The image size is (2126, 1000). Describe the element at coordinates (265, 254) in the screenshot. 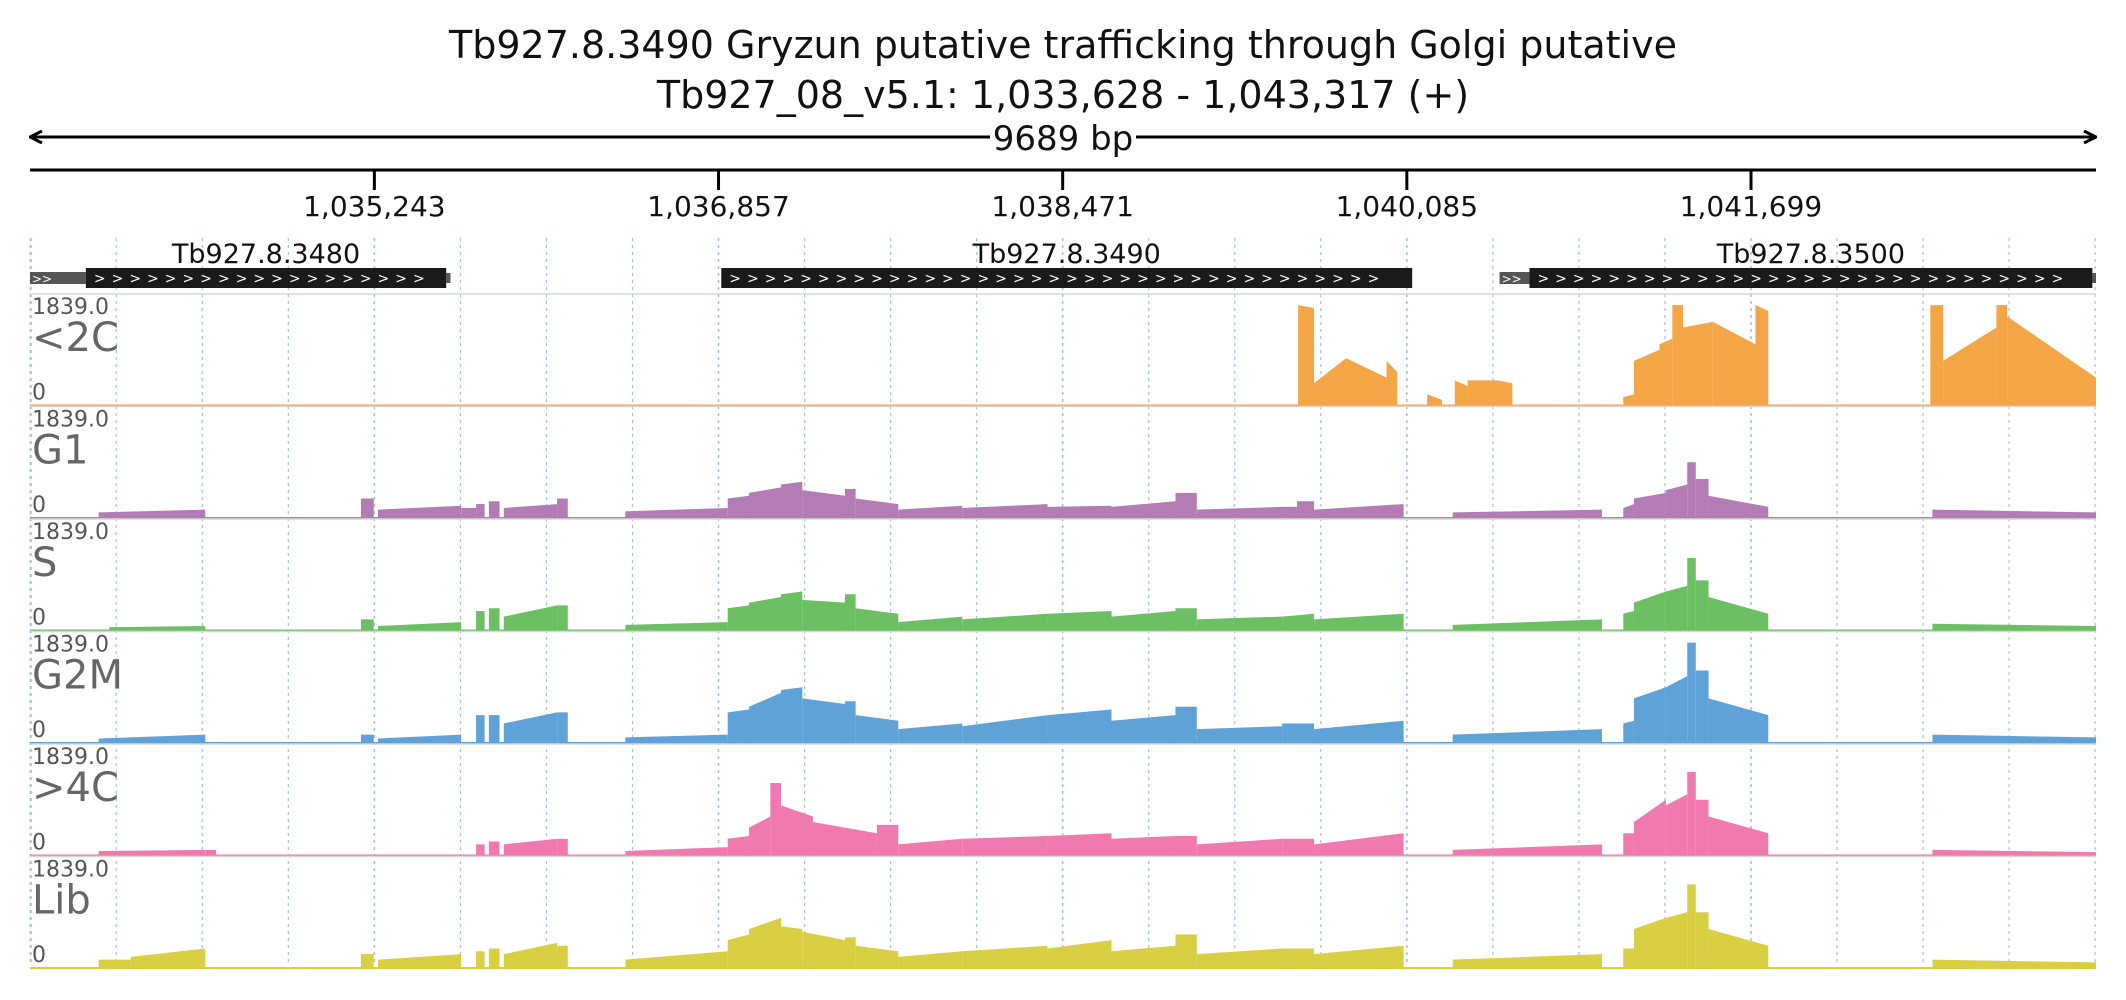

I see `gene-label: Tb927.8.3480` at that location.